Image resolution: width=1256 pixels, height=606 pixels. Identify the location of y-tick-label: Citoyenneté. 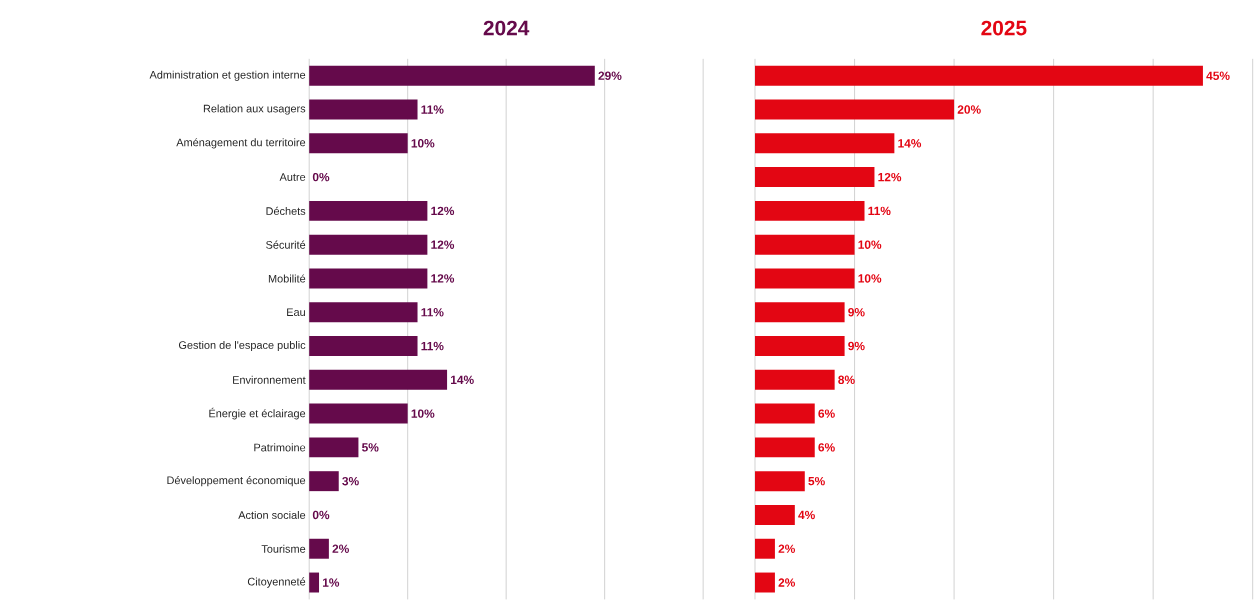
(276, 582).